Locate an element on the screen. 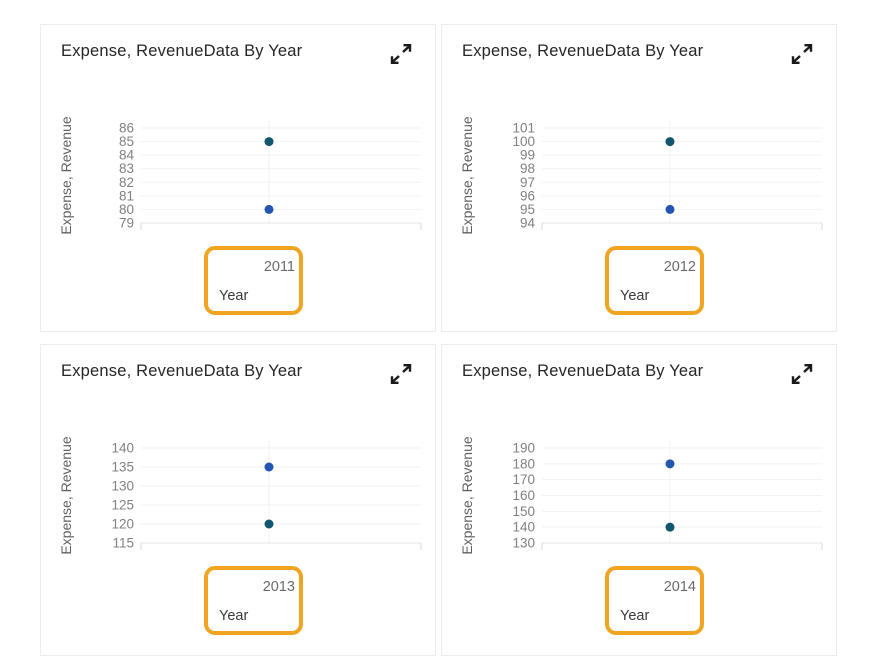  y-tick-label: 115 is located at coordinates (123, 543).